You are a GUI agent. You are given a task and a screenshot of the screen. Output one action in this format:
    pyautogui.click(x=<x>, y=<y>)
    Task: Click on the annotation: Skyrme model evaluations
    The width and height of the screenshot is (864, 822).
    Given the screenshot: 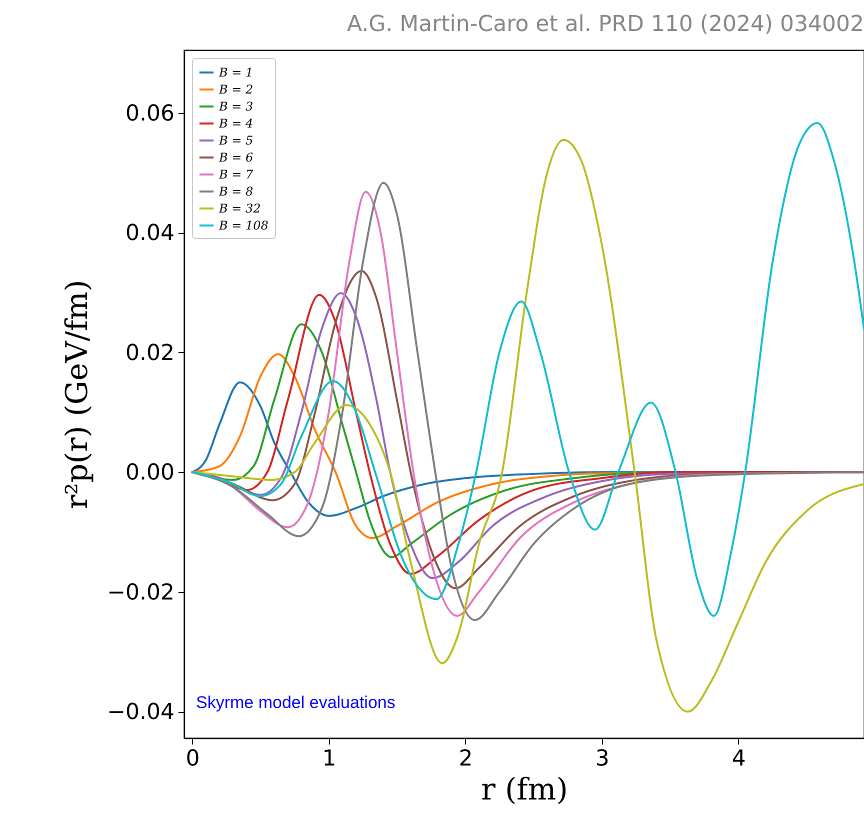 What is the action you would take?
    pyautogui.click(x=296, y=702)
    